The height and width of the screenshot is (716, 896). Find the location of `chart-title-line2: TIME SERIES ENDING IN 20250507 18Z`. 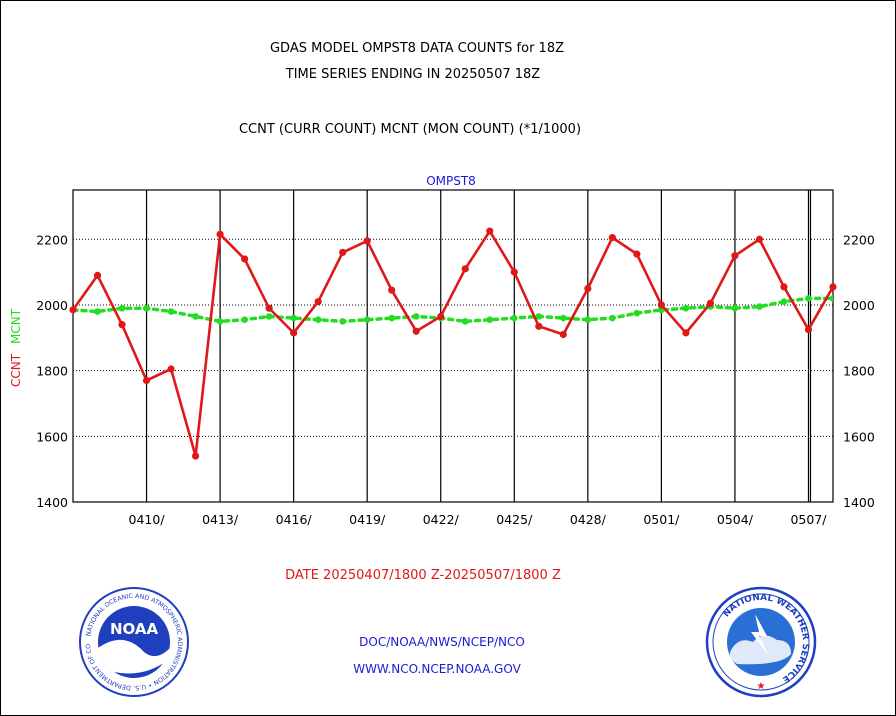

chart-title-line2: TIME SERIES ENDING IN 20250507 18Z is located at coordinates (413, 74).